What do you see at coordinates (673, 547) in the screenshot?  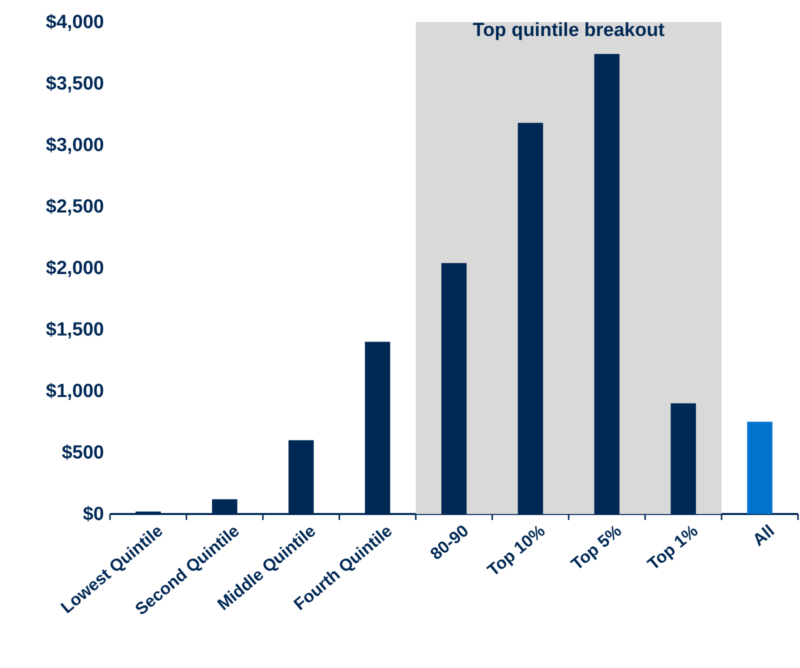 I see `x-tick-label: Top 1%` at bounding box center [673, 547].